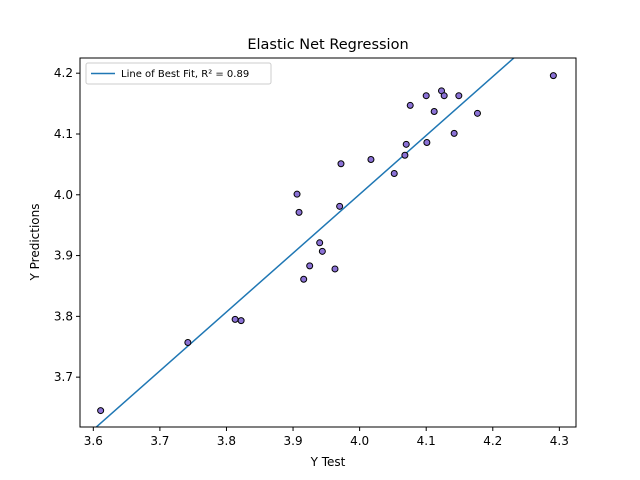 This screenshot has width=640, height=480. I want to click on legend-box, so click(178, 73).